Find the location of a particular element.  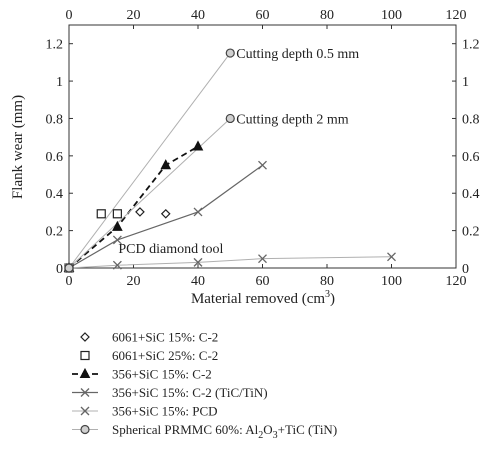

x-tick-label-bottom: 40 is located at coordinates (198, 281).